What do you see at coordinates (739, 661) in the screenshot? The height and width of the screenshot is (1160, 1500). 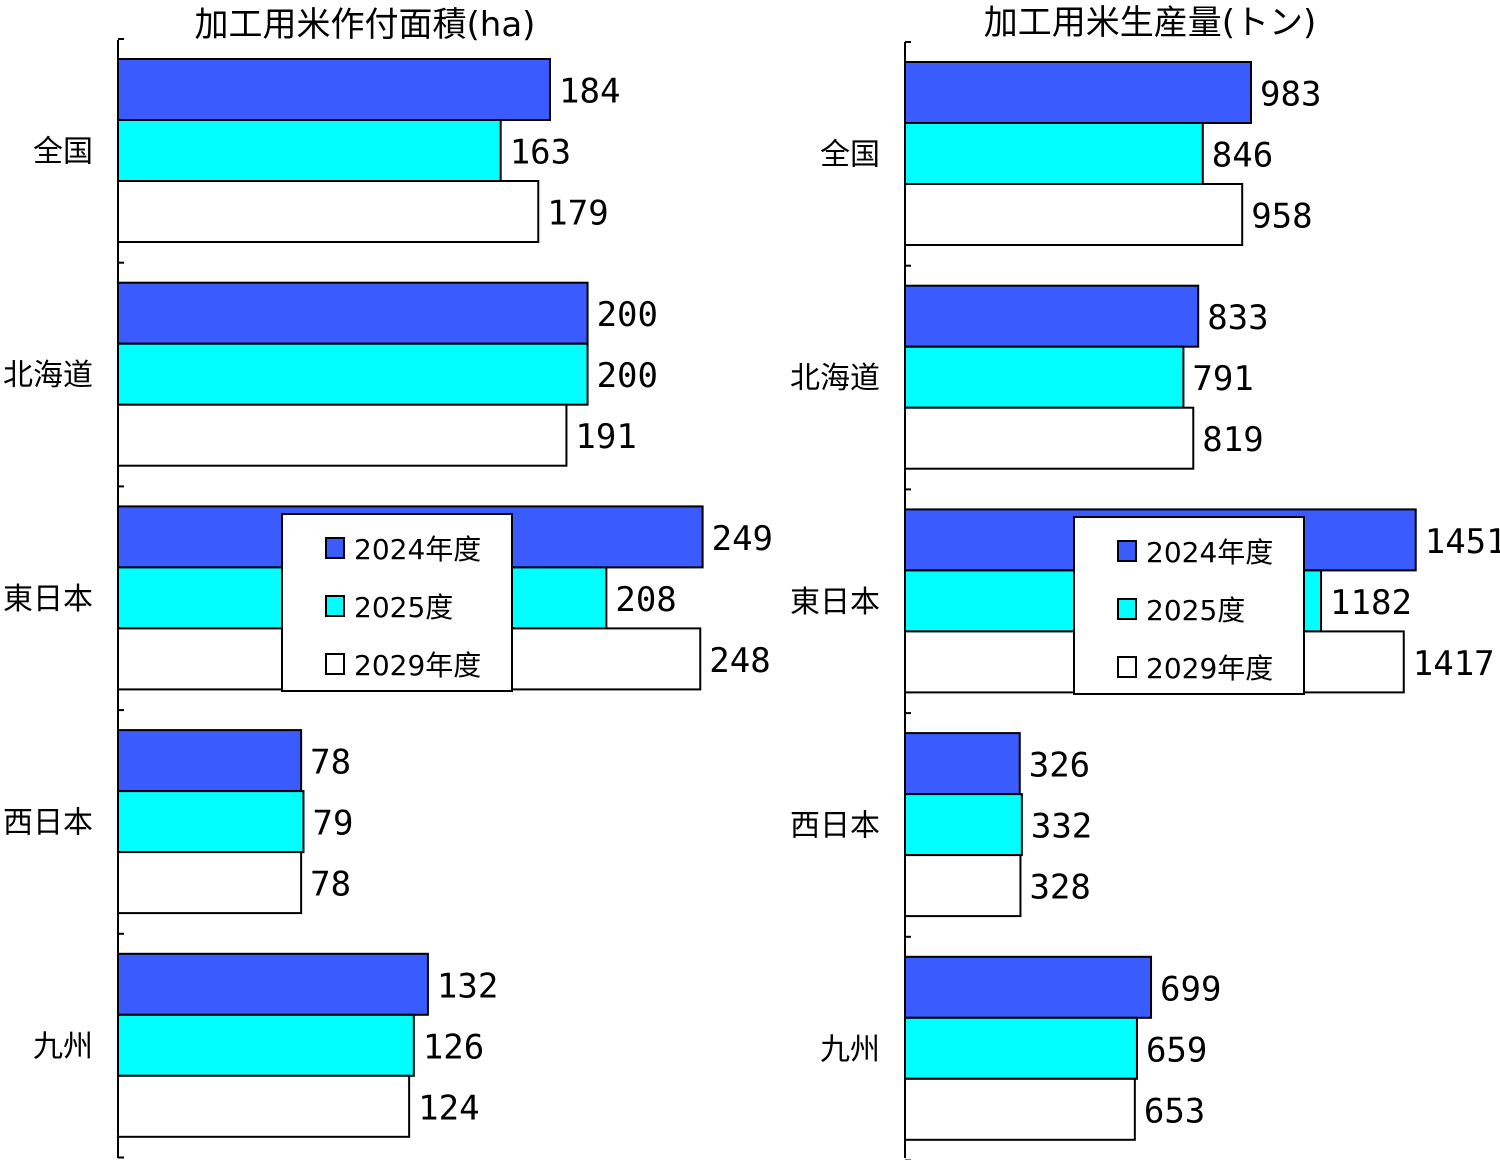 I see `data-label: 248` at bounding box center [739, 661].